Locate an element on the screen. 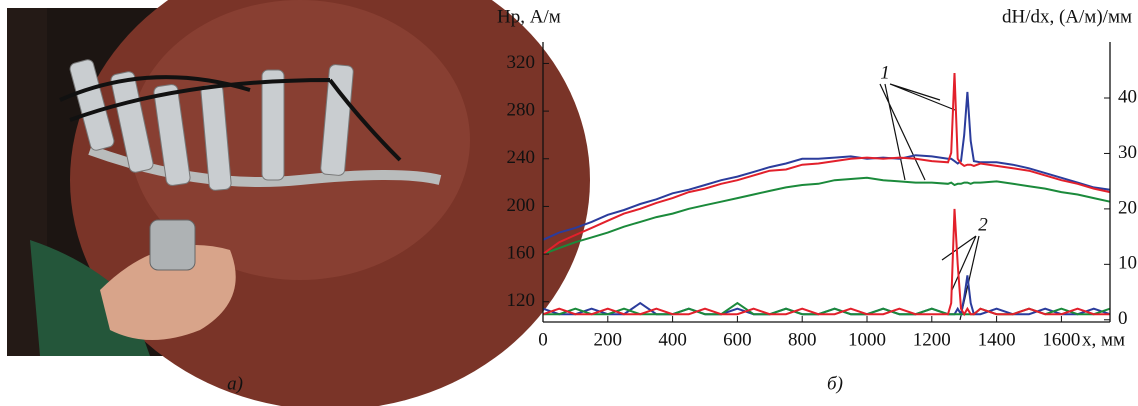 The width and height of the screenshot is (1138, 406). x-tick-label: 1000 is located at coordinates (867, 339).